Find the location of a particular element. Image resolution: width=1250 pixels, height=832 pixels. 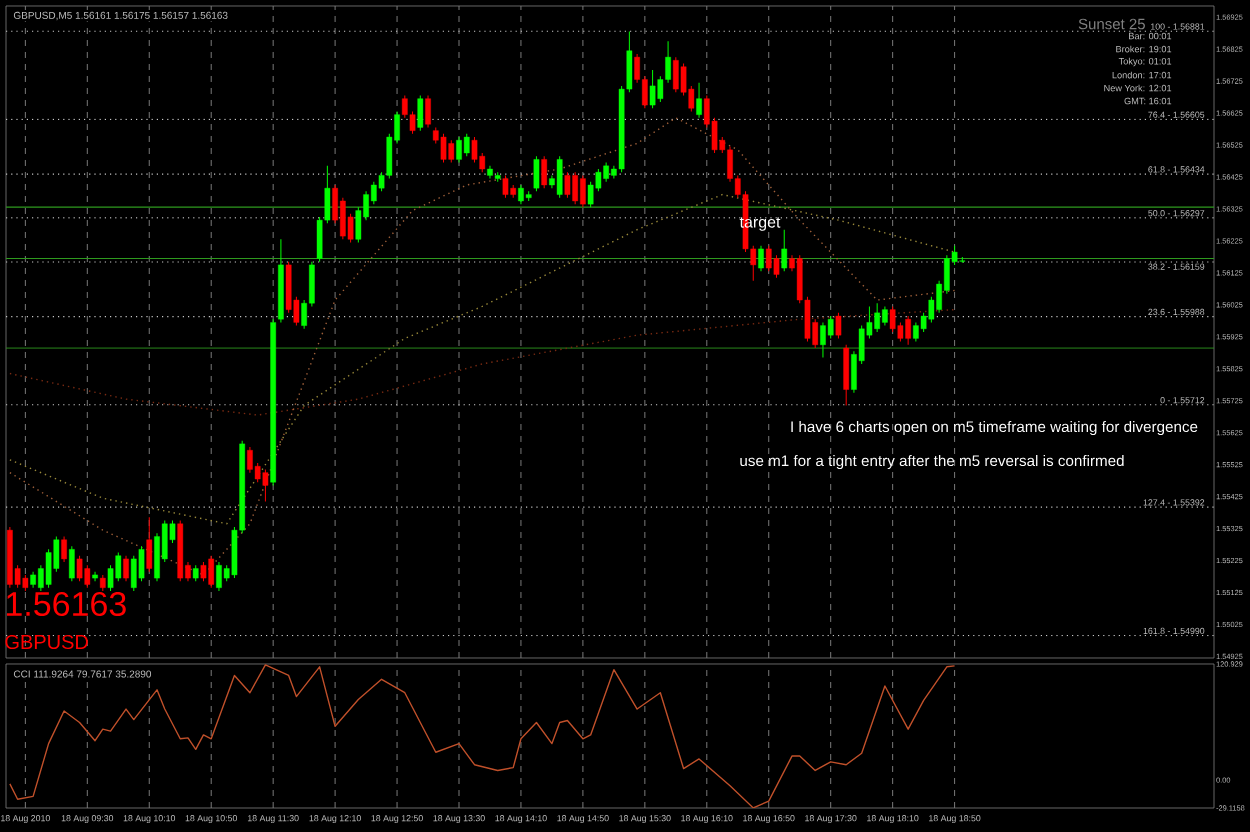

line-series is located at coordinates (482, 362).